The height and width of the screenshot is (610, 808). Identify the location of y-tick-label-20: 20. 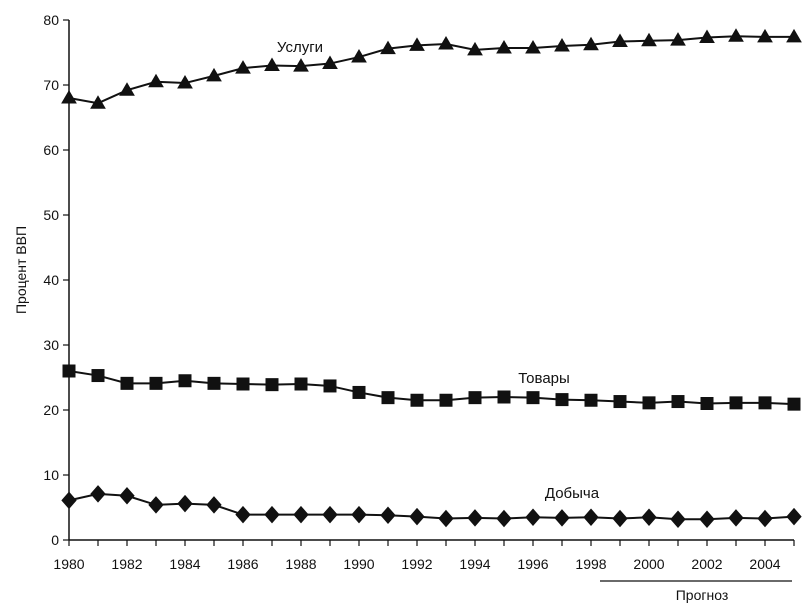
(51, 410).